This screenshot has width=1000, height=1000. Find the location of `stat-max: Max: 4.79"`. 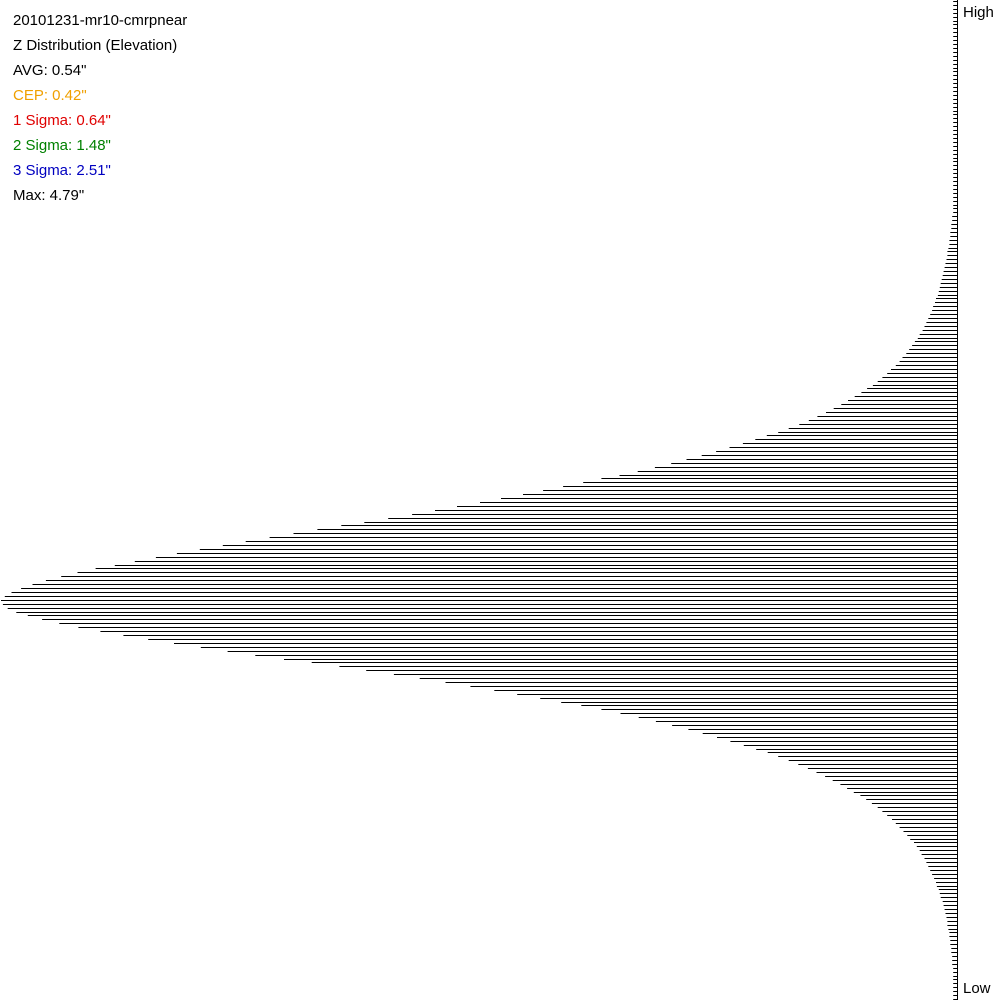

stat-max: Max: 4.79" is located at coordinates (49, 195).